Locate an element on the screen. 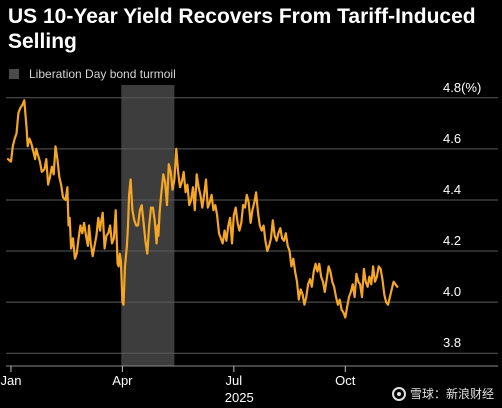 This screenshot has height=408, width=502. watermark-text: 雪球：新浪财经 is located at coordinates (451, 394).